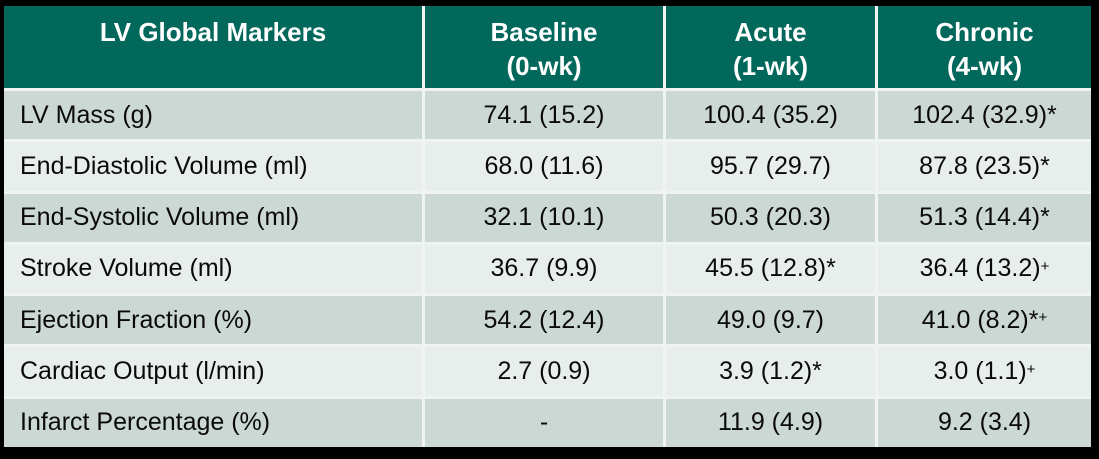  What do you see at coordinates (984, 66) in the screenshot?
I see `column-header-sublabel: (4-wk)` at bounding box center [984, 66].